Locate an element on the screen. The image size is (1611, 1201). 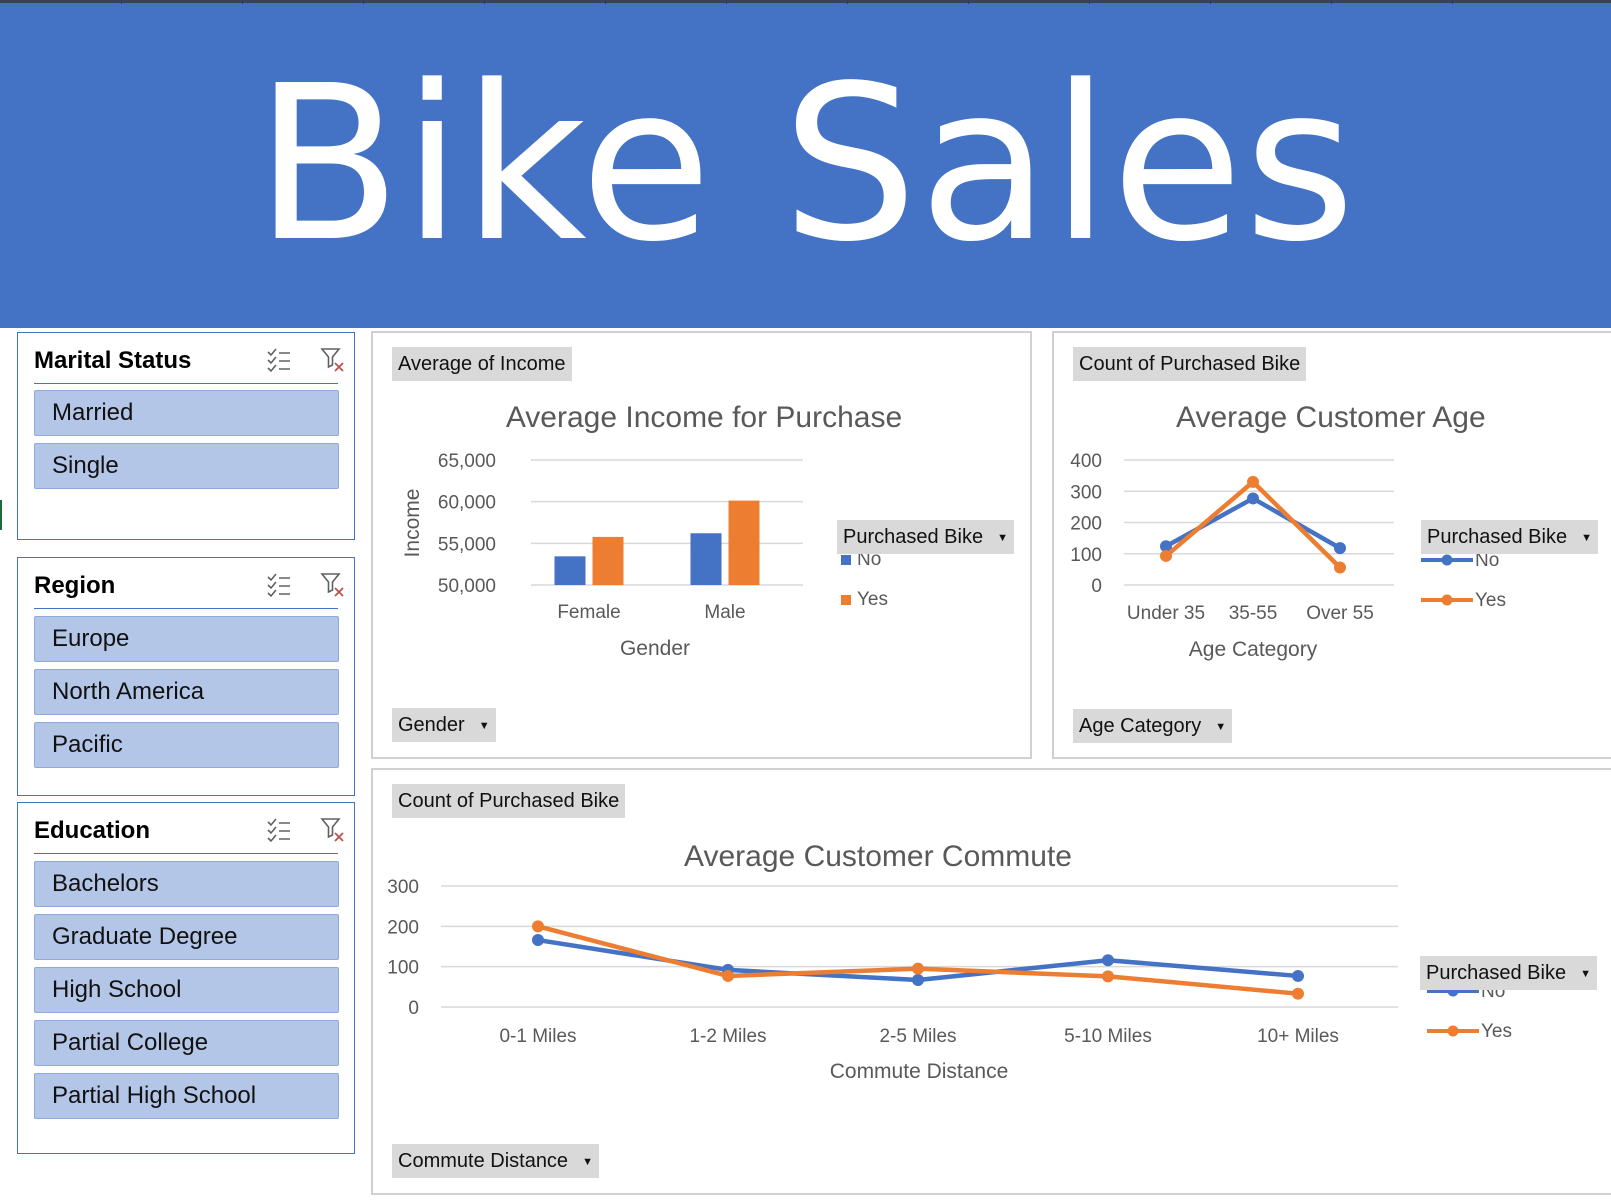
x-tick-label: 10+ Miles is located at coordinates (1298, 1036).